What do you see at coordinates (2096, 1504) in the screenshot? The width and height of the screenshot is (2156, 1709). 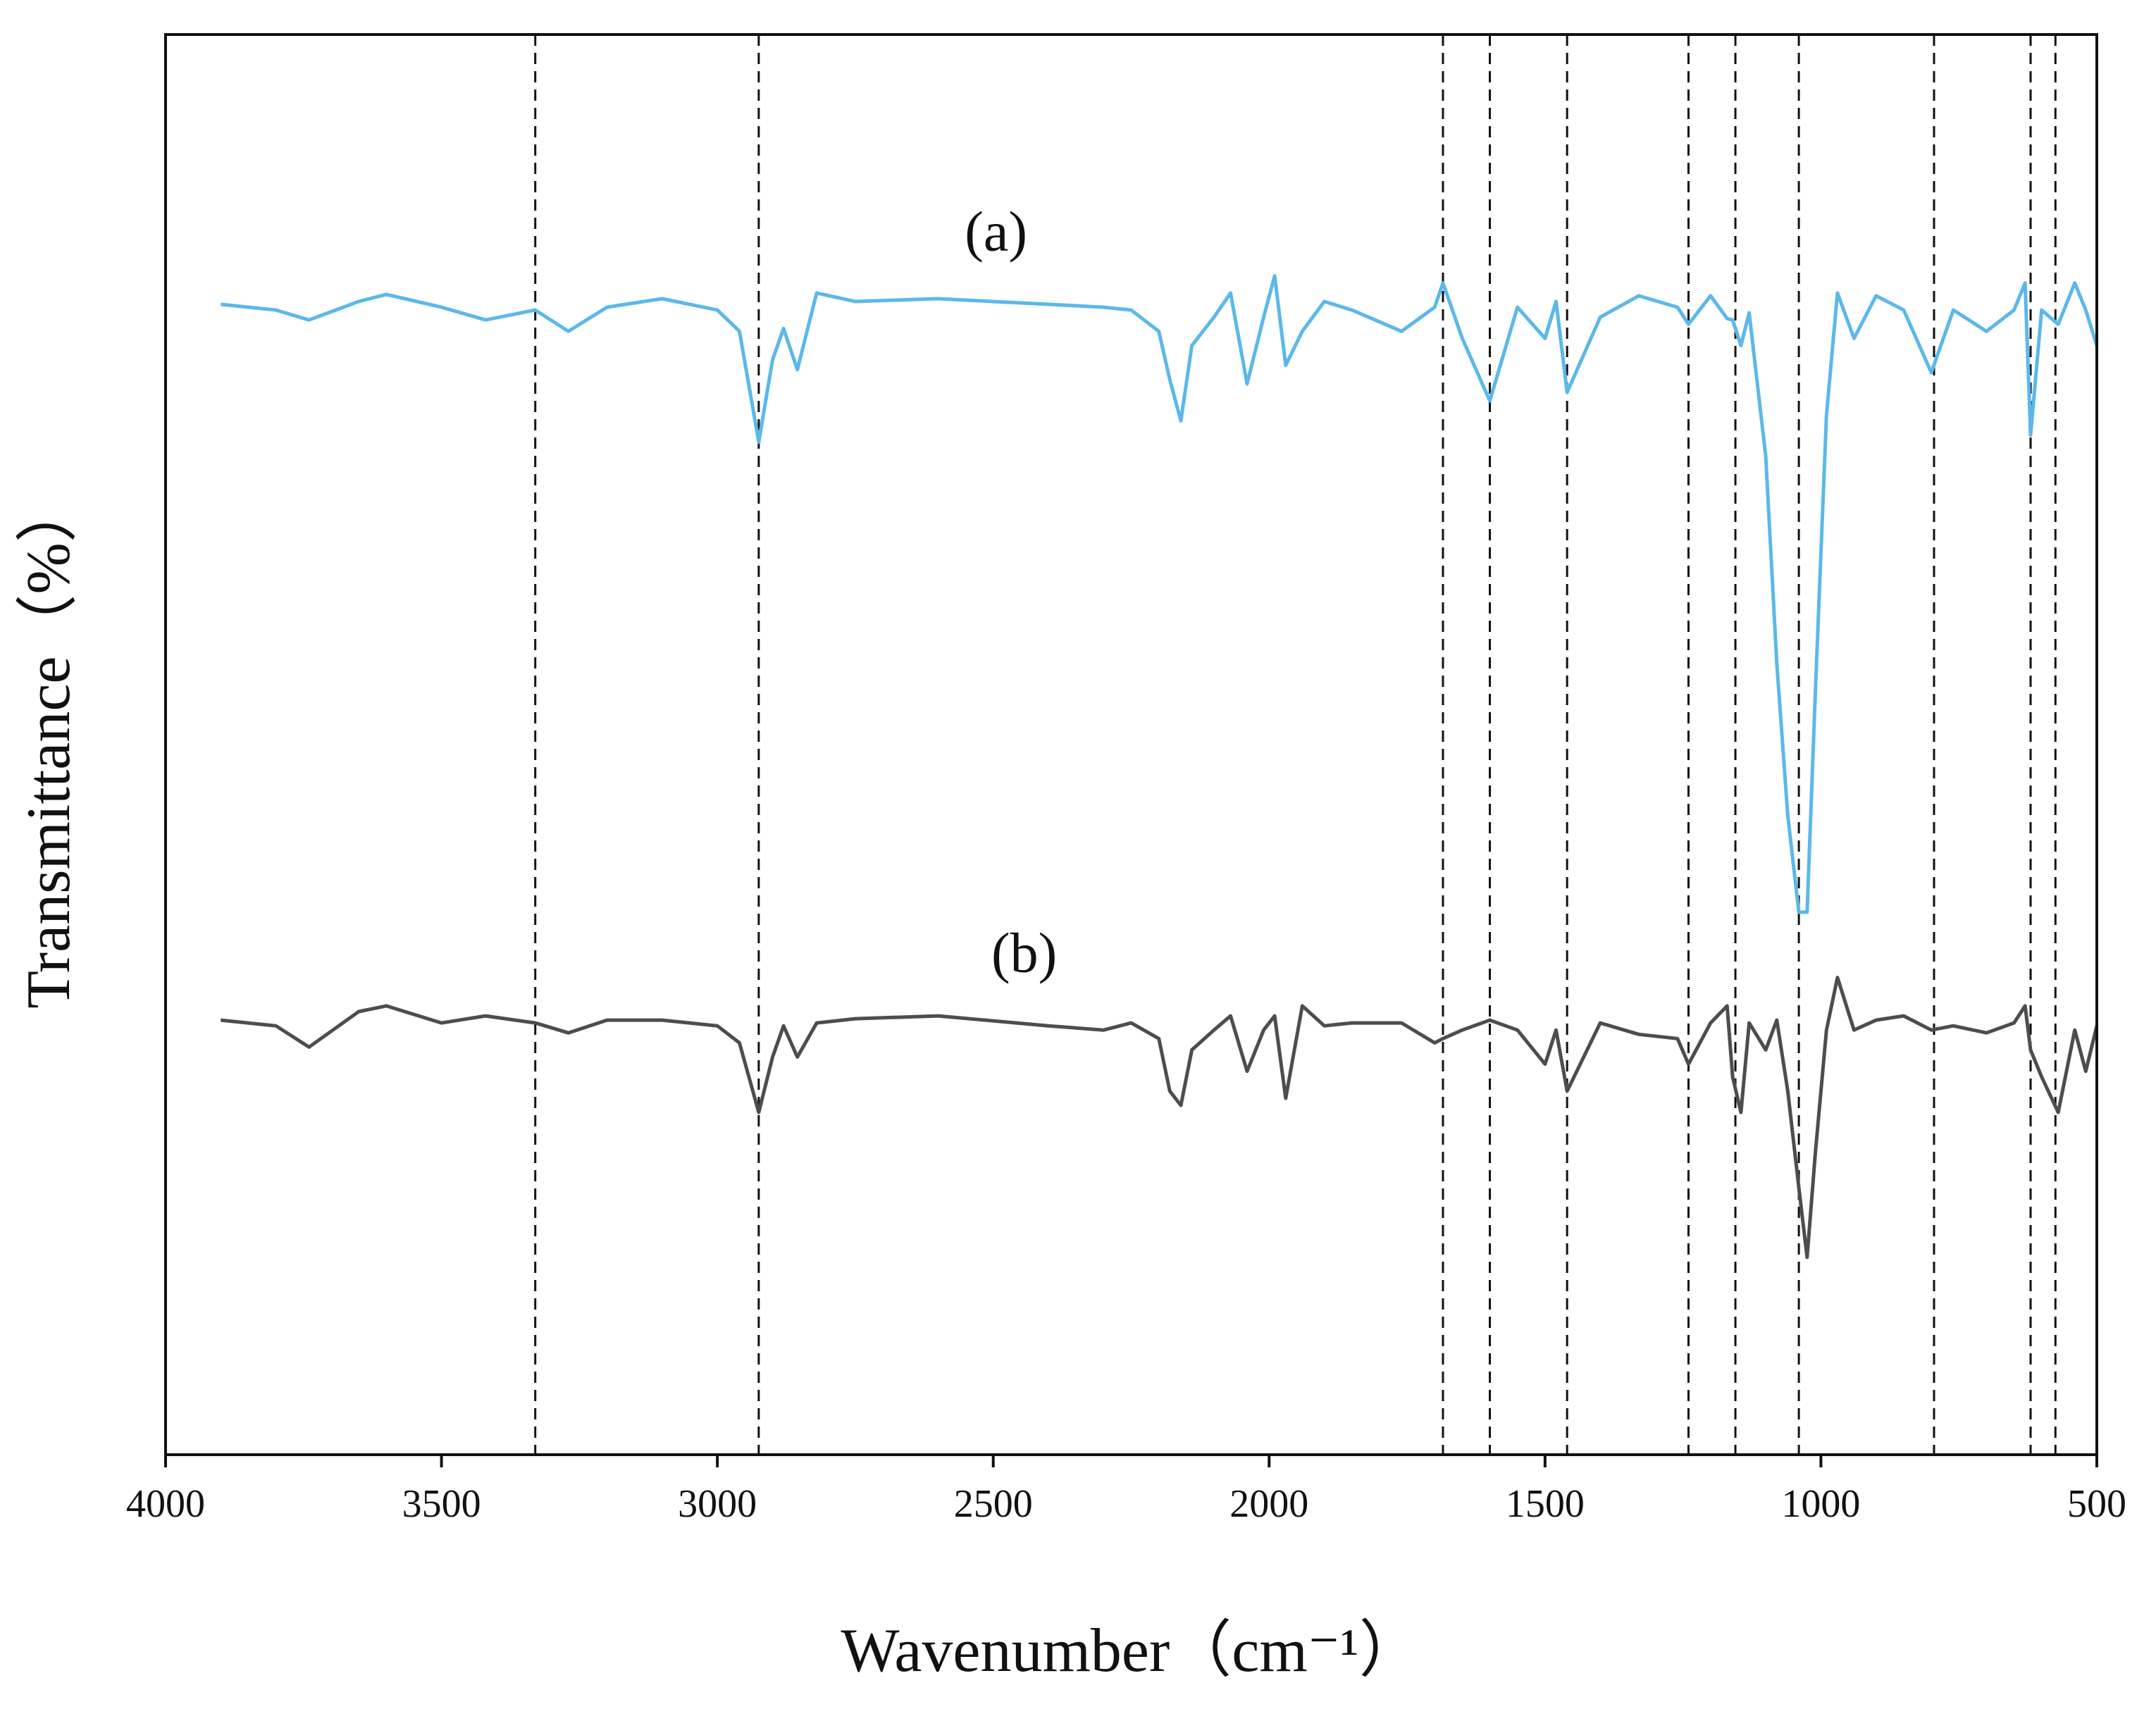 I see `x-tick-label: 500` at bounding box center [2096, 1504].